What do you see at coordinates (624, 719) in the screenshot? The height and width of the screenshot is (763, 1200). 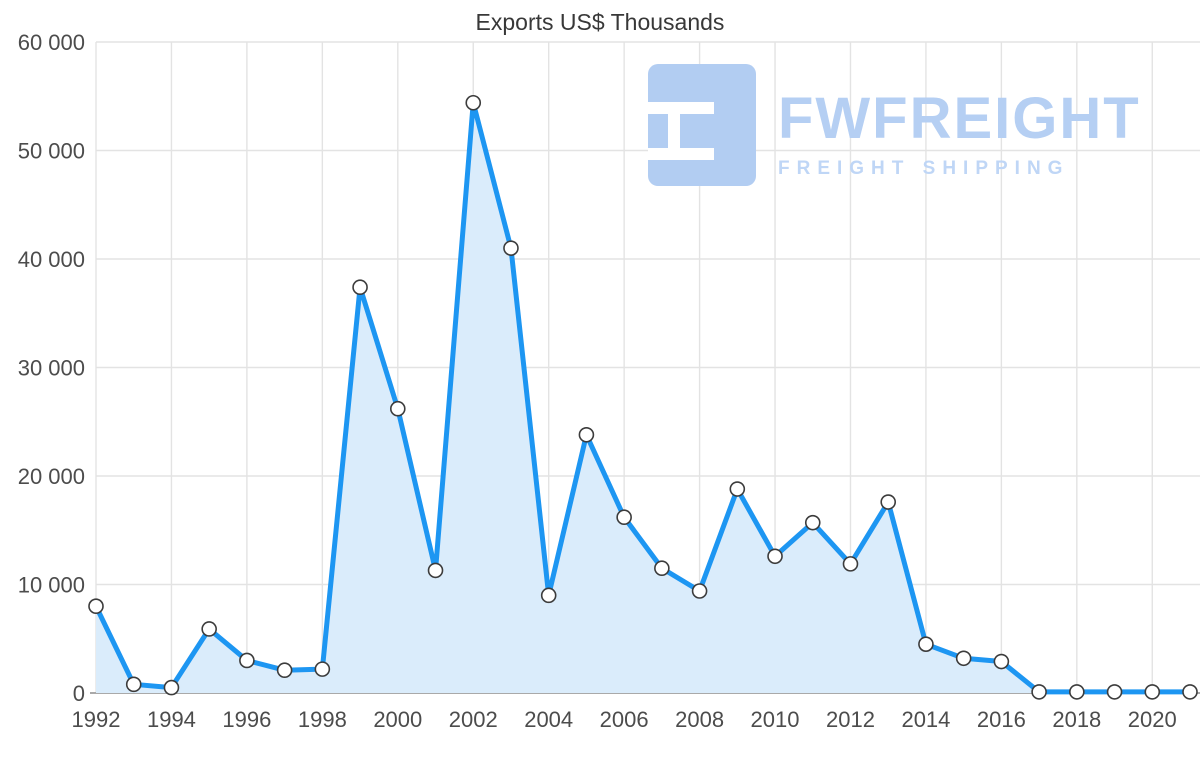 I see `x-tick-label: 2006` at bounding box center [624, 719].